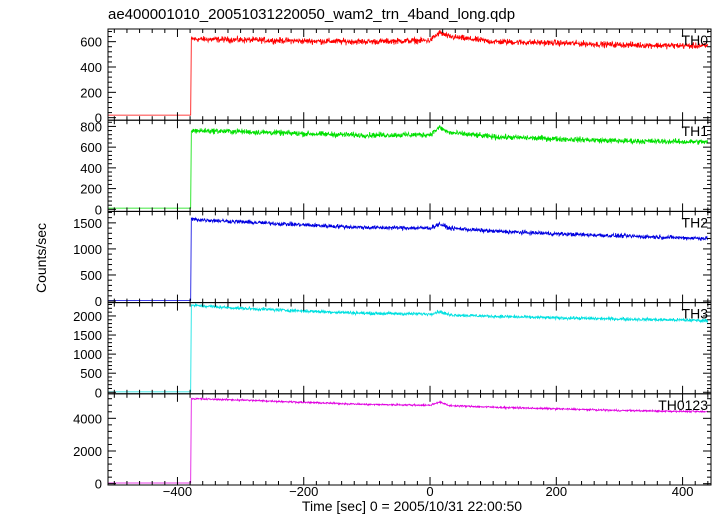 The image size is (717, 516). I want to click on x-axis-title: Time [sec] 0 = 2005/10/31 22:00:50, so click(412, 506).